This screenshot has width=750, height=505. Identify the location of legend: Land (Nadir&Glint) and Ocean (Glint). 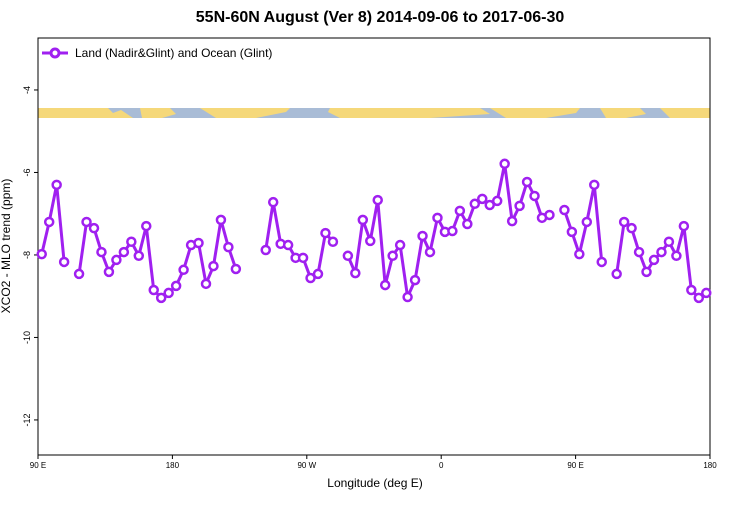
(157, 53).